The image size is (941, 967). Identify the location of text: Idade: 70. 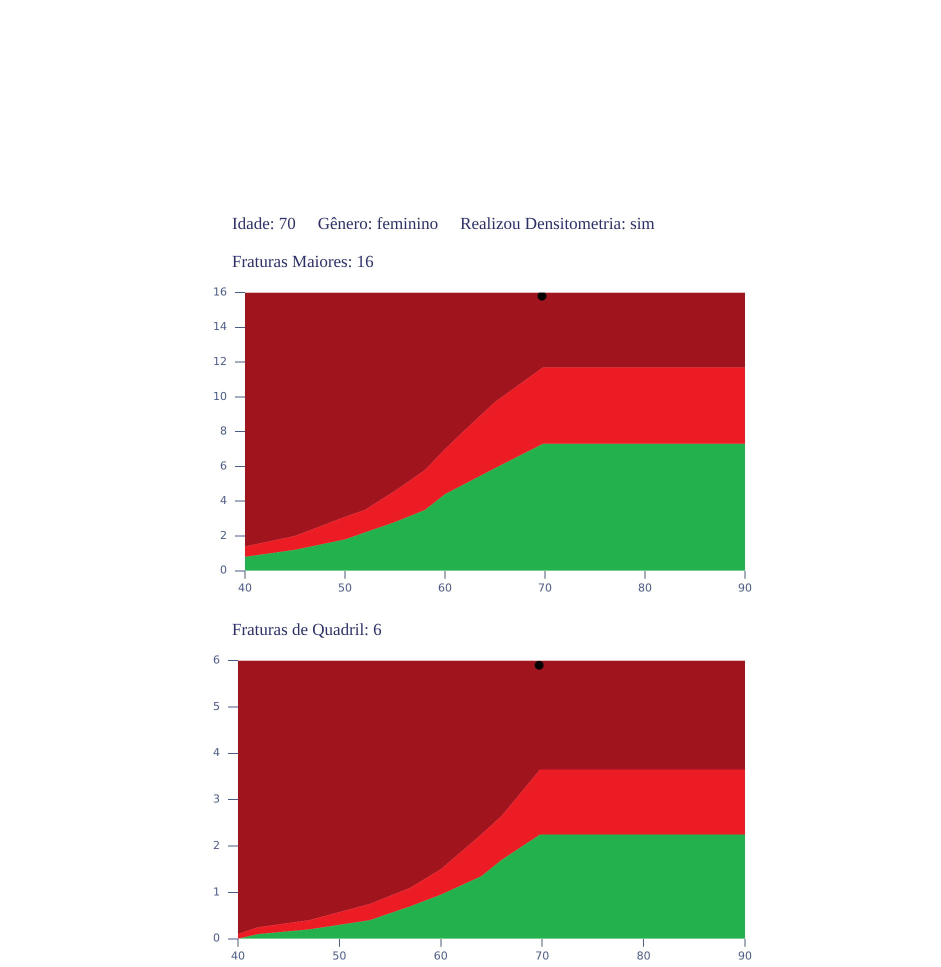
(264, 224).